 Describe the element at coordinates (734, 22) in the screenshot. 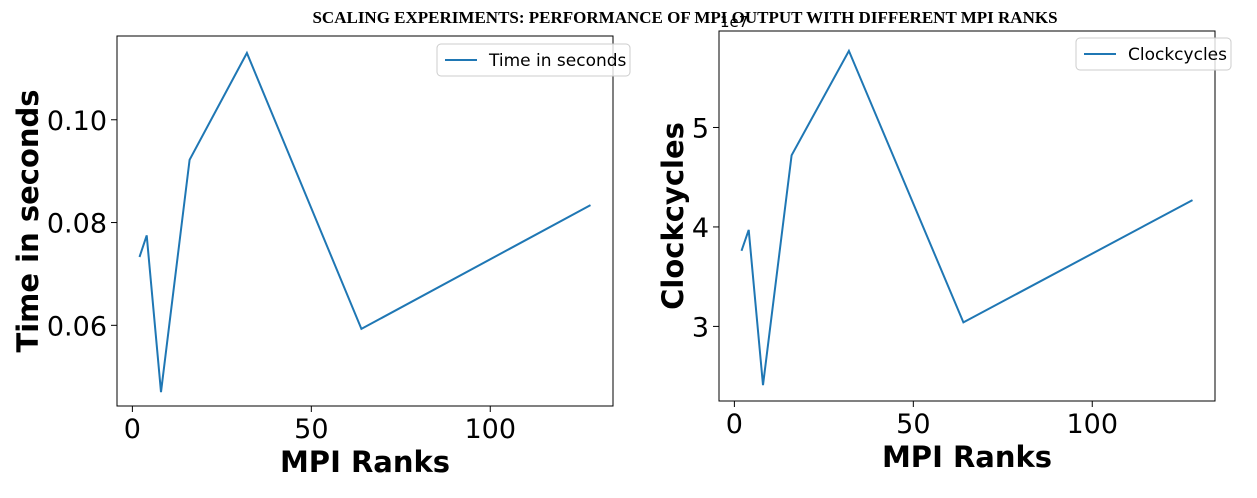

I see `y-offset-label: 1e7` at that location.